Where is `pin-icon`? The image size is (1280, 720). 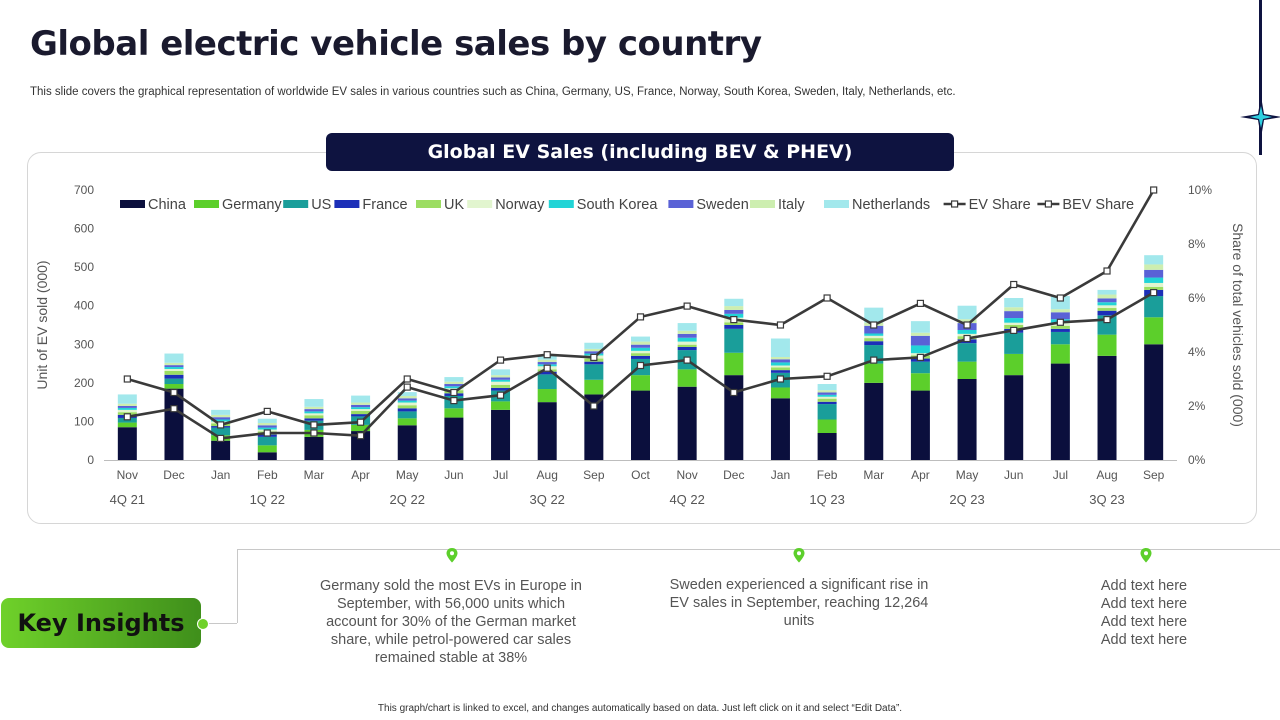 pin-icon is located at coordinates (1146, 555).